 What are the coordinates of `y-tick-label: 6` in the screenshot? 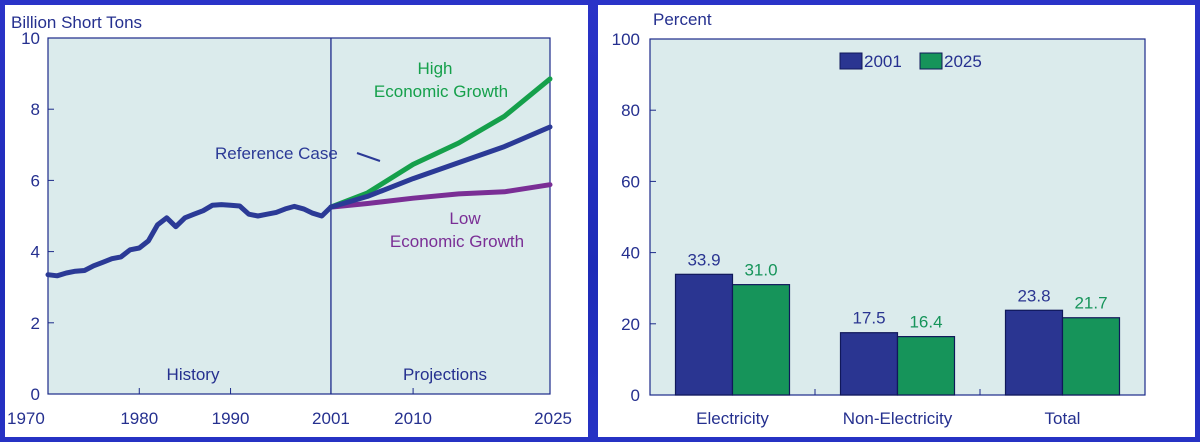 It's located at (35, 180).